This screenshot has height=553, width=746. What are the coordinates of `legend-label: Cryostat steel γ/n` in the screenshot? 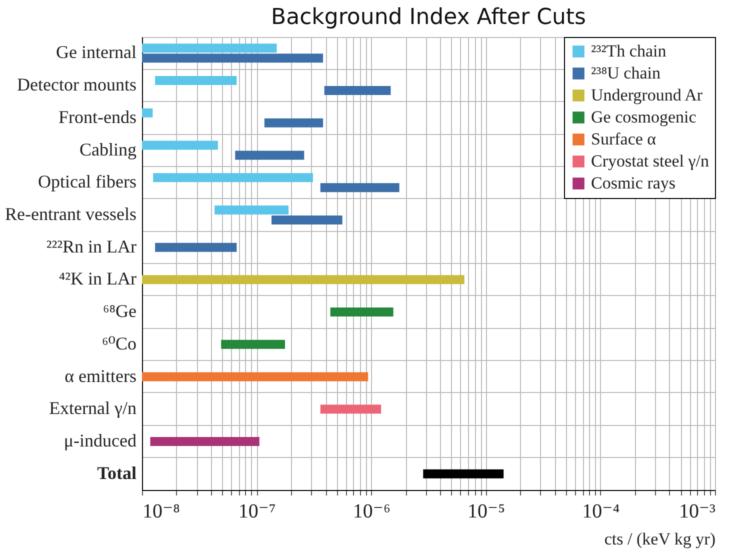 It's located at (650, 161).